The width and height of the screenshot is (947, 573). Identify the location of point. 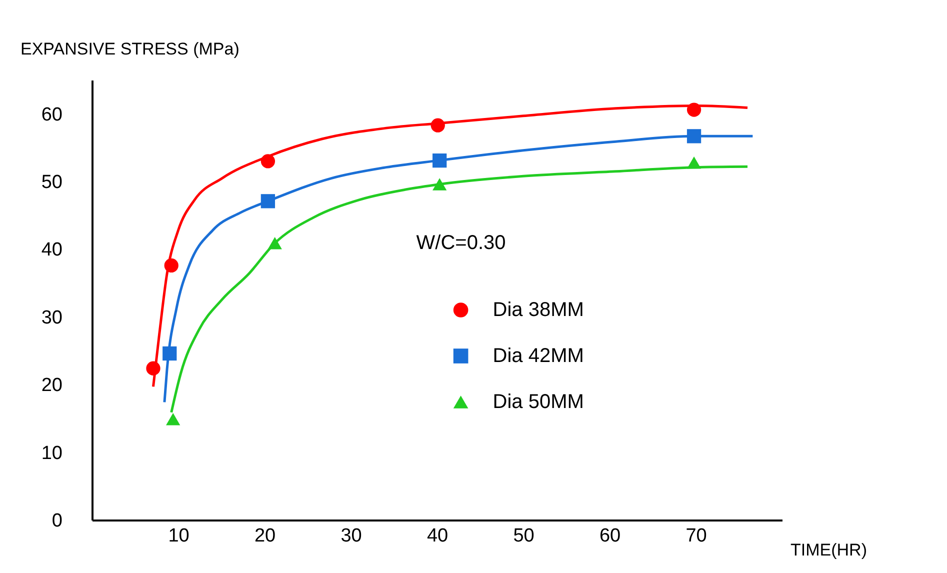
(173, 419).